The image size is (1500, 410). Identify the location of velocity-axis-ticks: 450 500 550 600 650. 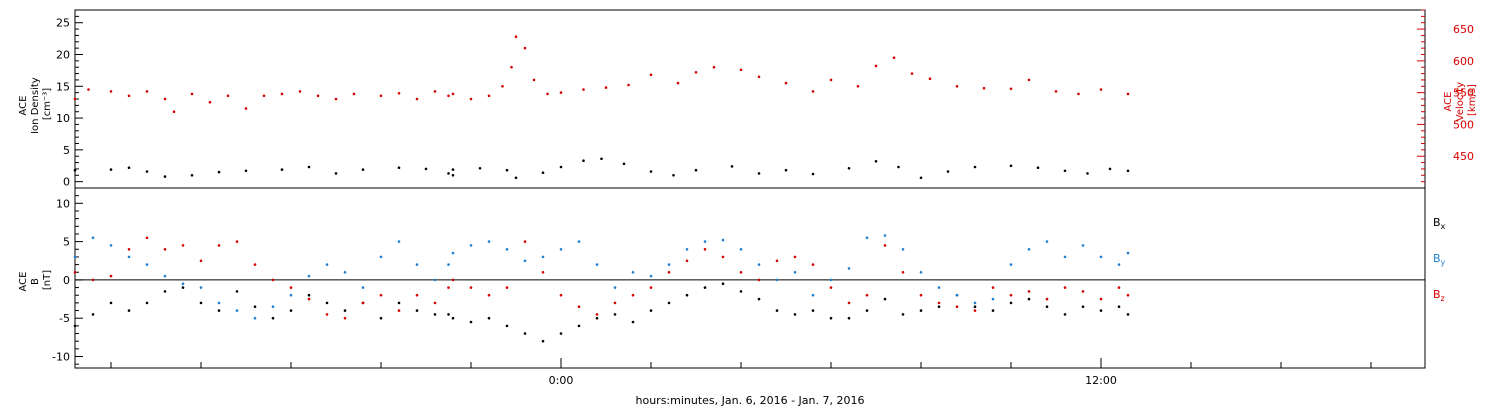
(1445, 99).